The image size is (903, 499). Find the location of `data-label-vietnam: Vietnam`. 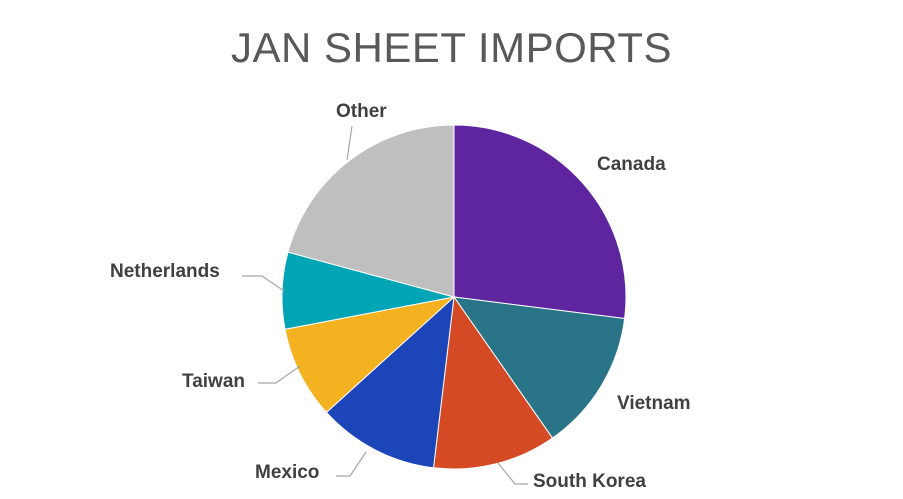

data-label-vietnam: Vietnam is located at coordinates (654, 403).